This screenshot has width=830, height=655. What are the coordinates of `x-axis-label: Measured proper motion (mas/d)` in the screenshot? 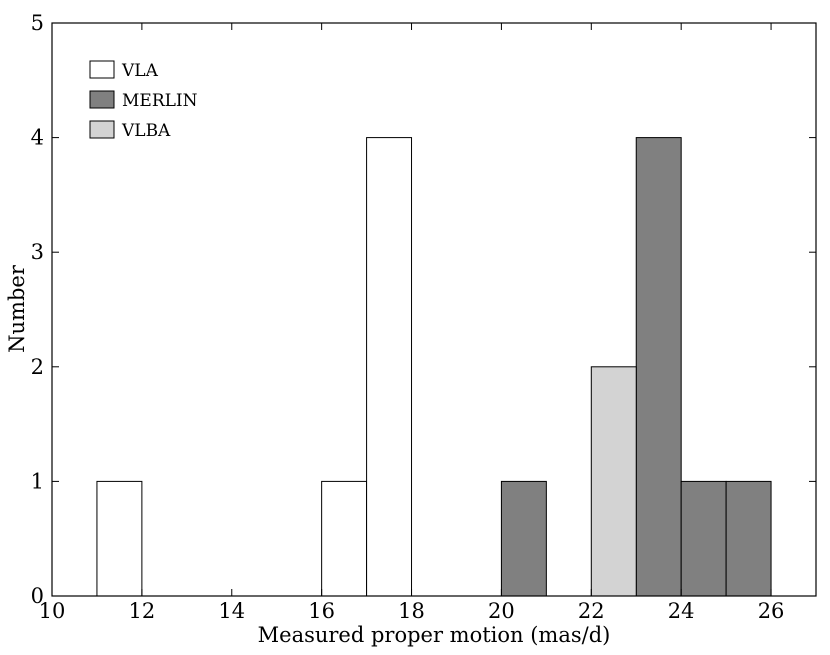 It's located at (434, 635).